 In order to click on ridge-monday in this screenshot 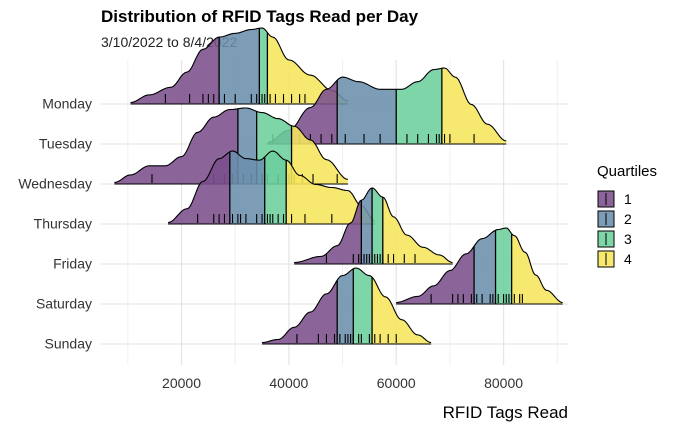, I will do `click(239, 66)`.